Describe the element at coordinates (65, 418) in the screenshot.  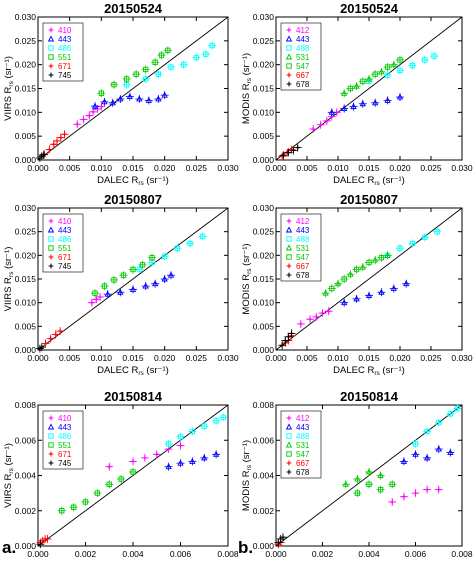
I see `legend-label: 410` at that location.